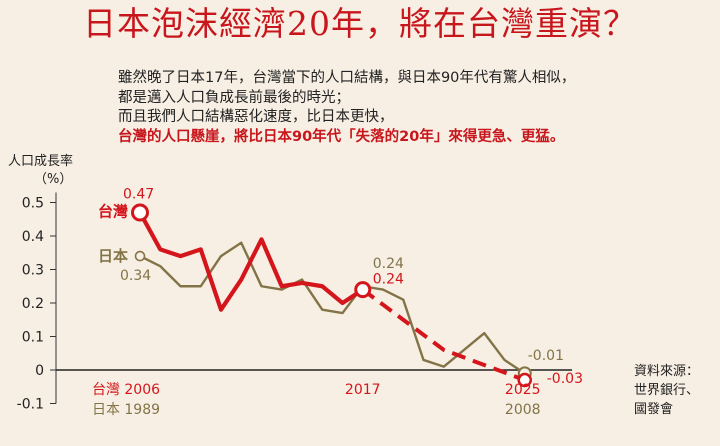  I want to click on page-title: 日本泡沫經濟20年，將在台灣重演？, so click(360, 23).